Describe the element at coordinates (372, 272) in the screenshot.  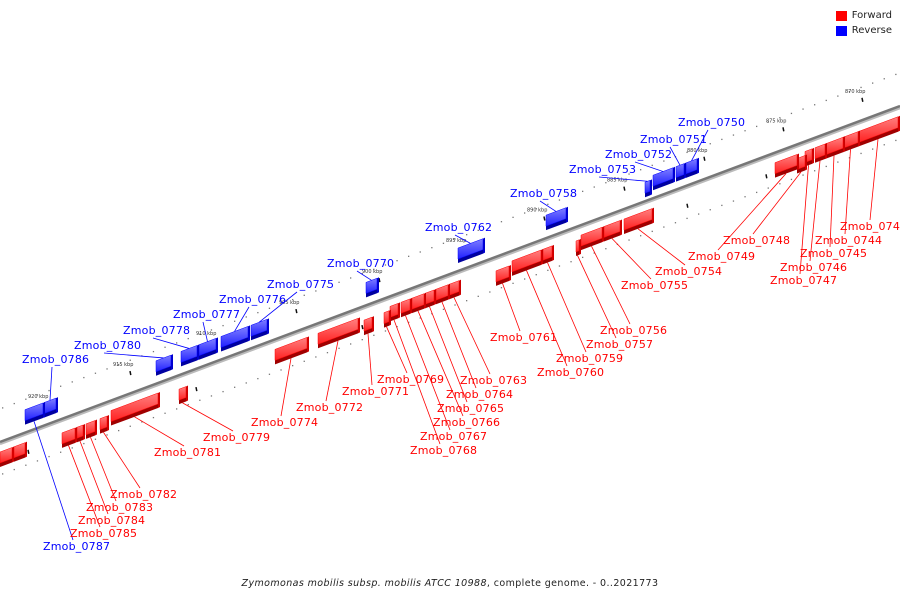
I see `tick-label-900: 900 kbp` at that location.